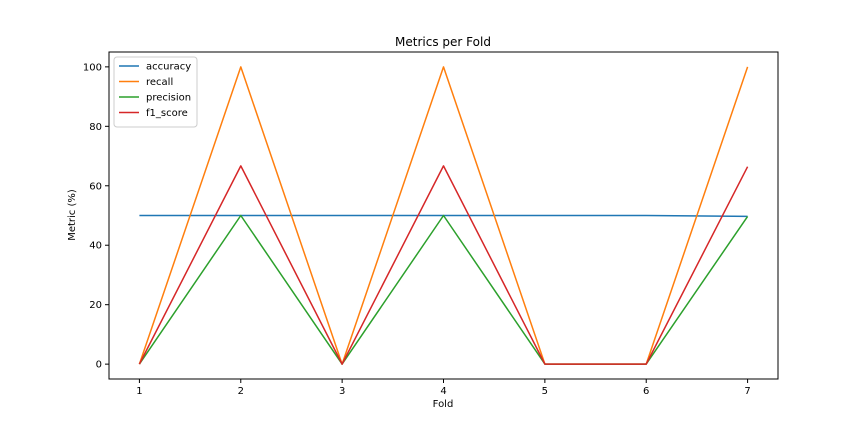 The image size is (864, 432). I want to click on chart-title: Metrics per Fold, so click(443, 42).